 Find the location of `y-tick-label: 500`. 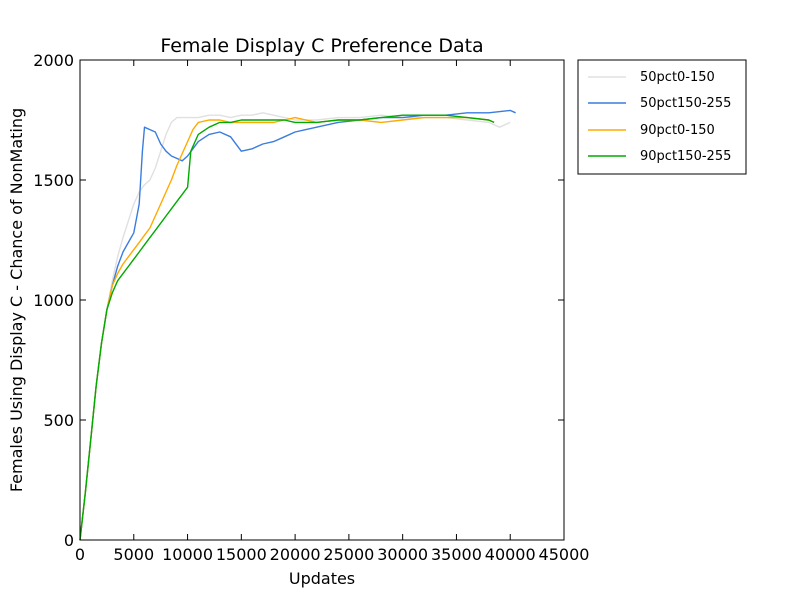

y-tick-label: 500 is located at coordinates (58, 420).